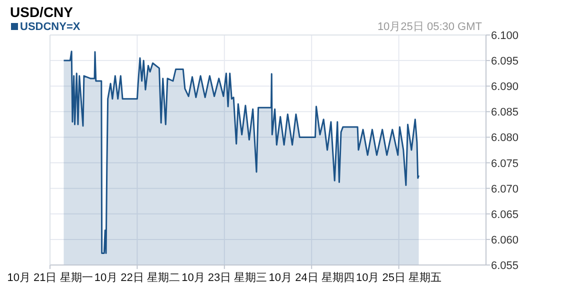 The width and height of the screenshot is (562, 287). What do you see at coordinates (50, 278) in the screenshot?
I see `x-tick-label: 10月 21日 星期一` at bounding box center [50, 278].